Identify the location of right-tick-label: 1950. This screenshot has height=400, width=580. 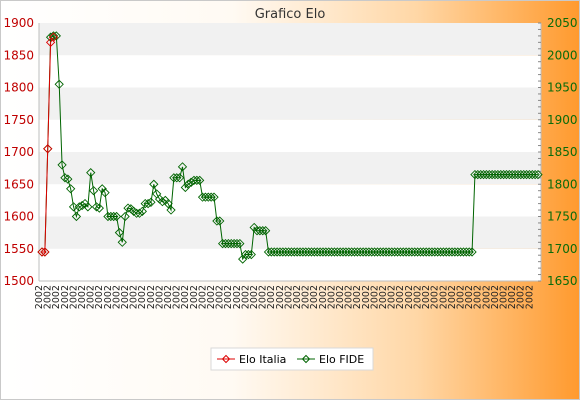
(562, 88).